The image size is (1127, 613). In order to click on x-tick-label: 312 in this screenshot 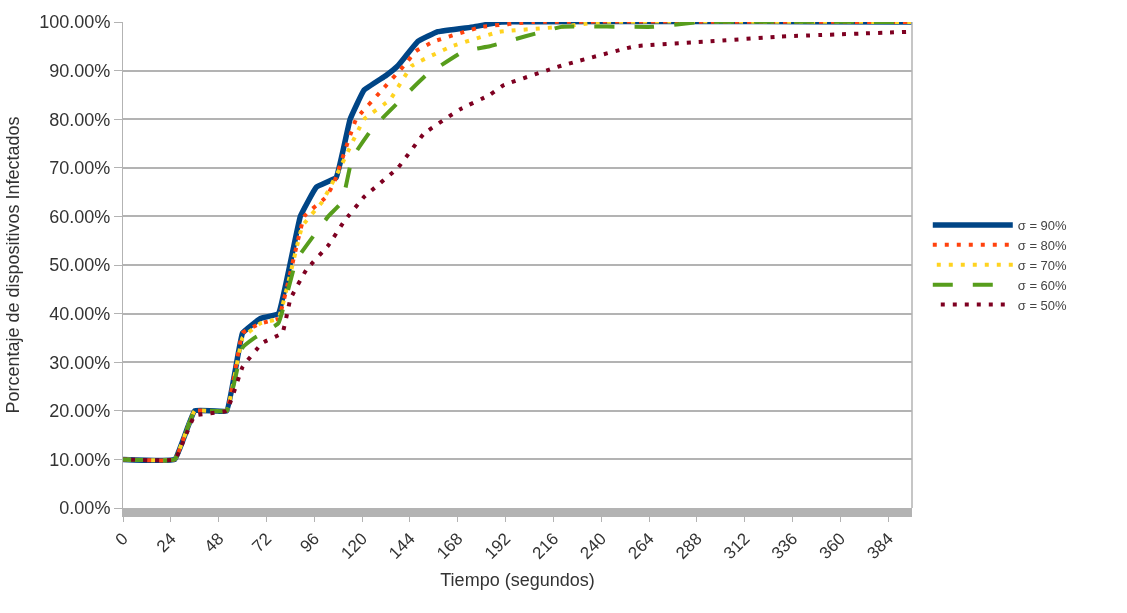, I will do `click(736, 546)`.